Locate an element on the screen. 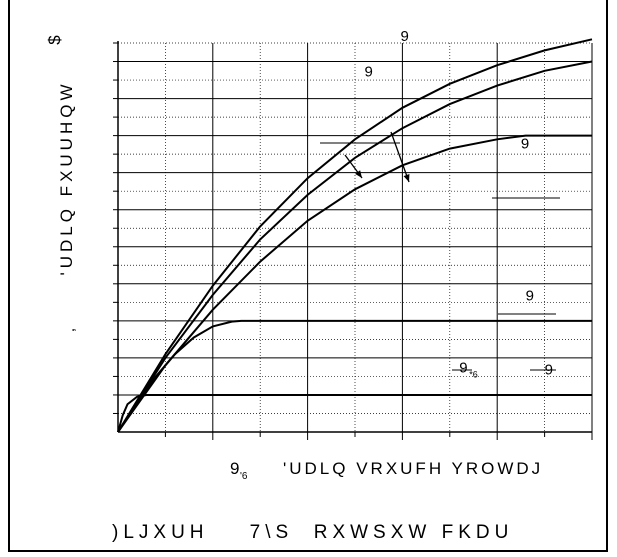 This screenshot has width=617, height=557. curve-label-3: 9 is located at coordinates (525, 144).